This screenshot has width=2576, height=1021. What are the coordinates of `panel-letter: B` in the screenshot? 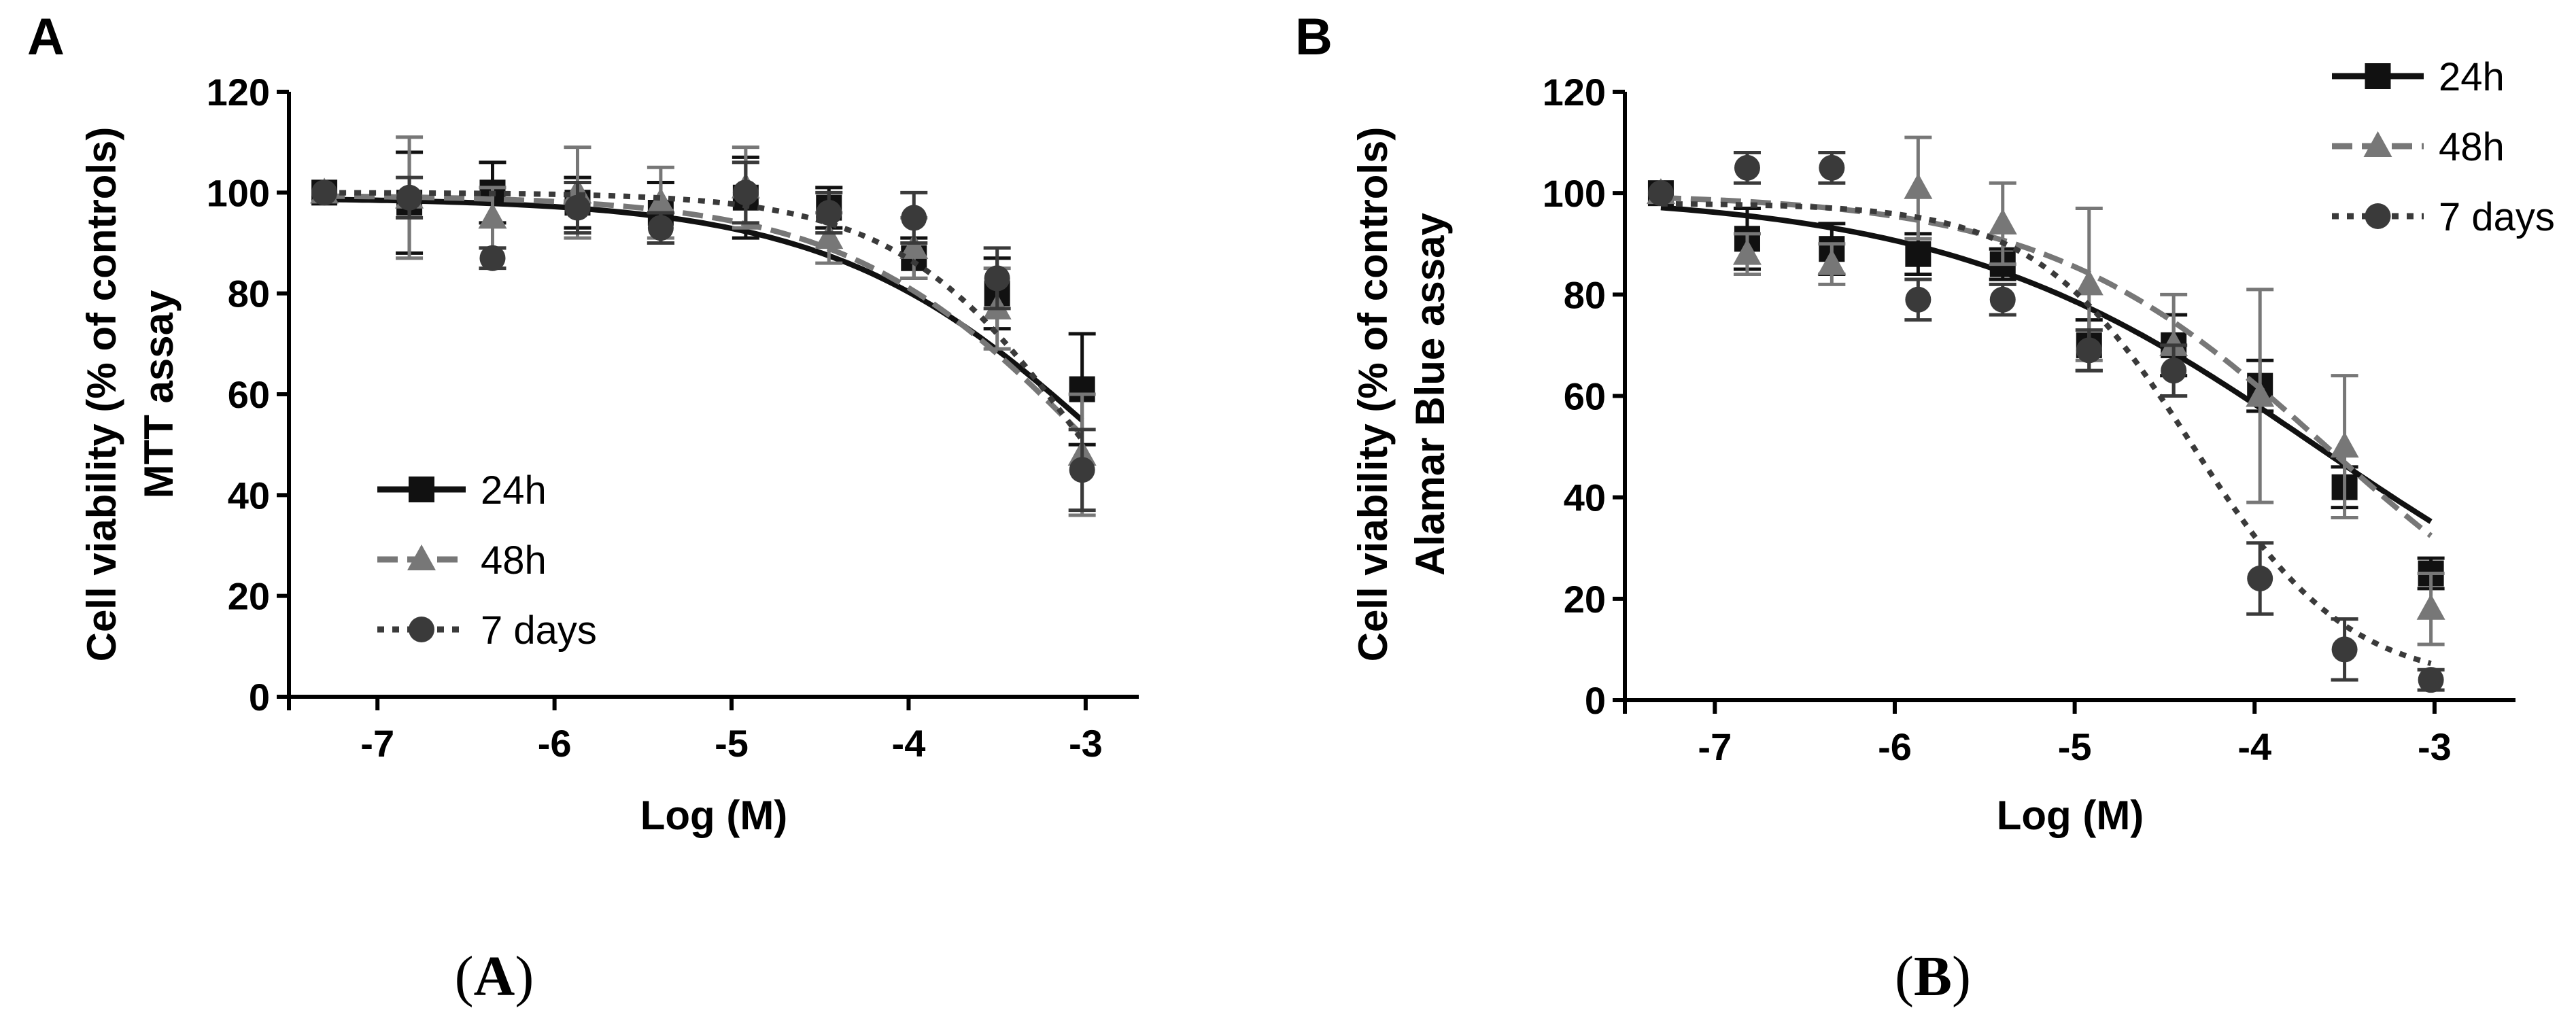 It's located at (1314, 37).